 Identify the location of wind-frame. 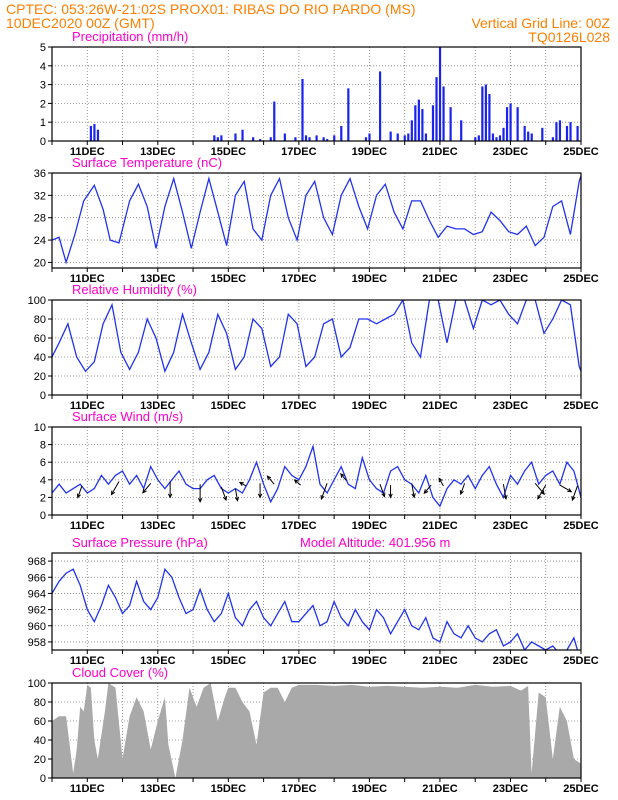
(316, 471).